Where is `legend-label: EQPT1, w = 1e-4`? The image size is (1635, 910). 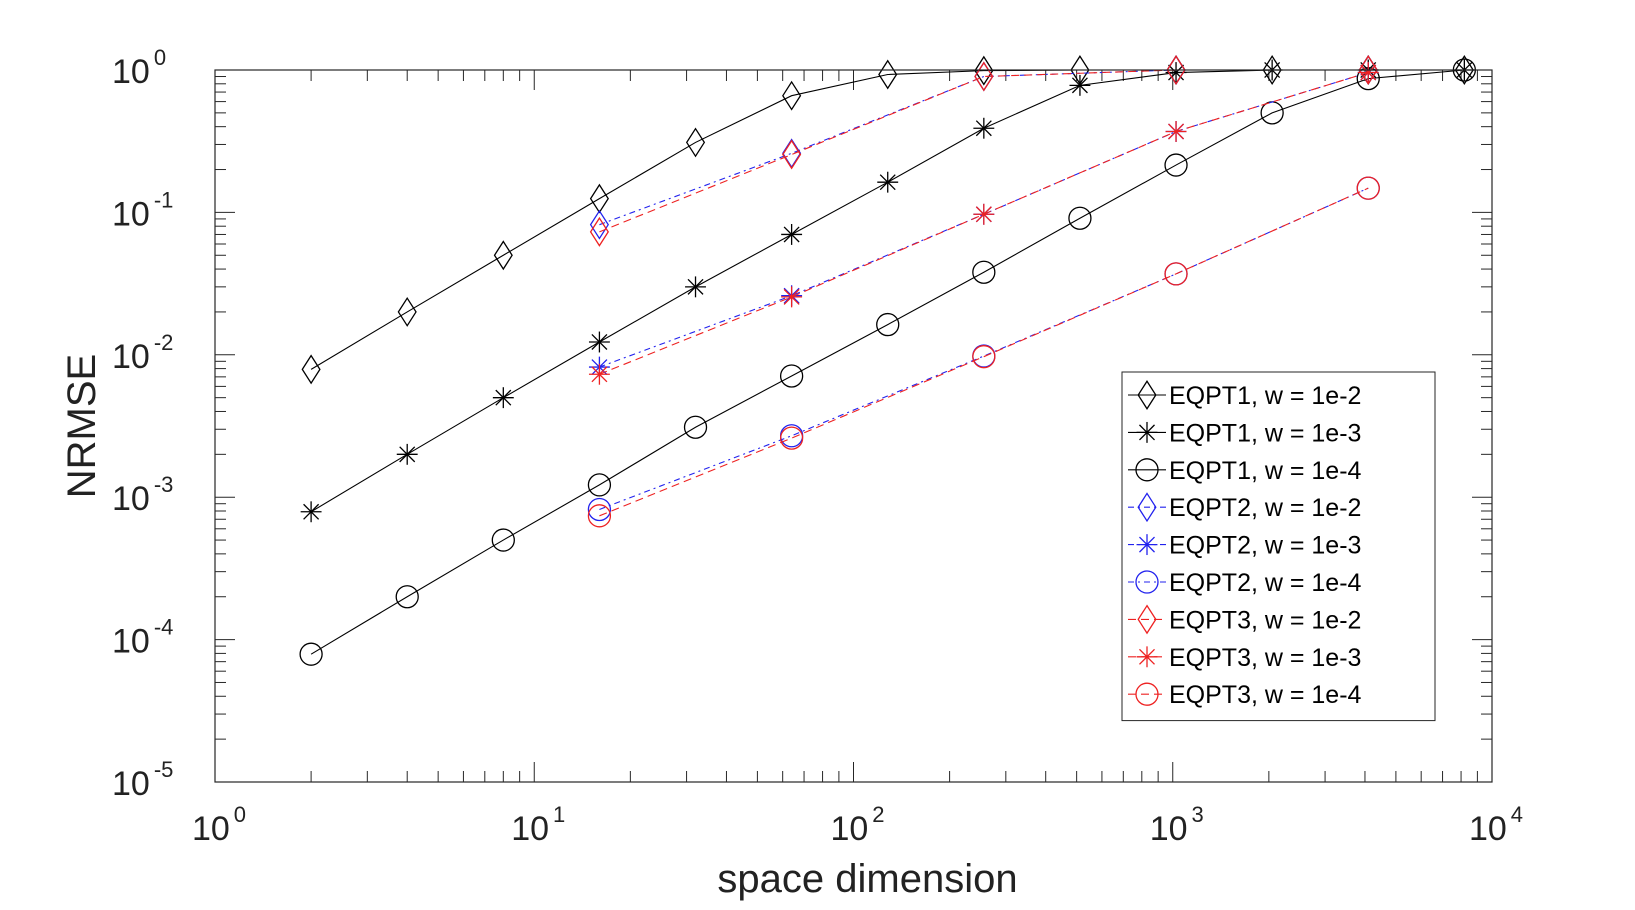 legend-label: EQPT1, w = 1e-4 is located at coordinates (1265, 471).